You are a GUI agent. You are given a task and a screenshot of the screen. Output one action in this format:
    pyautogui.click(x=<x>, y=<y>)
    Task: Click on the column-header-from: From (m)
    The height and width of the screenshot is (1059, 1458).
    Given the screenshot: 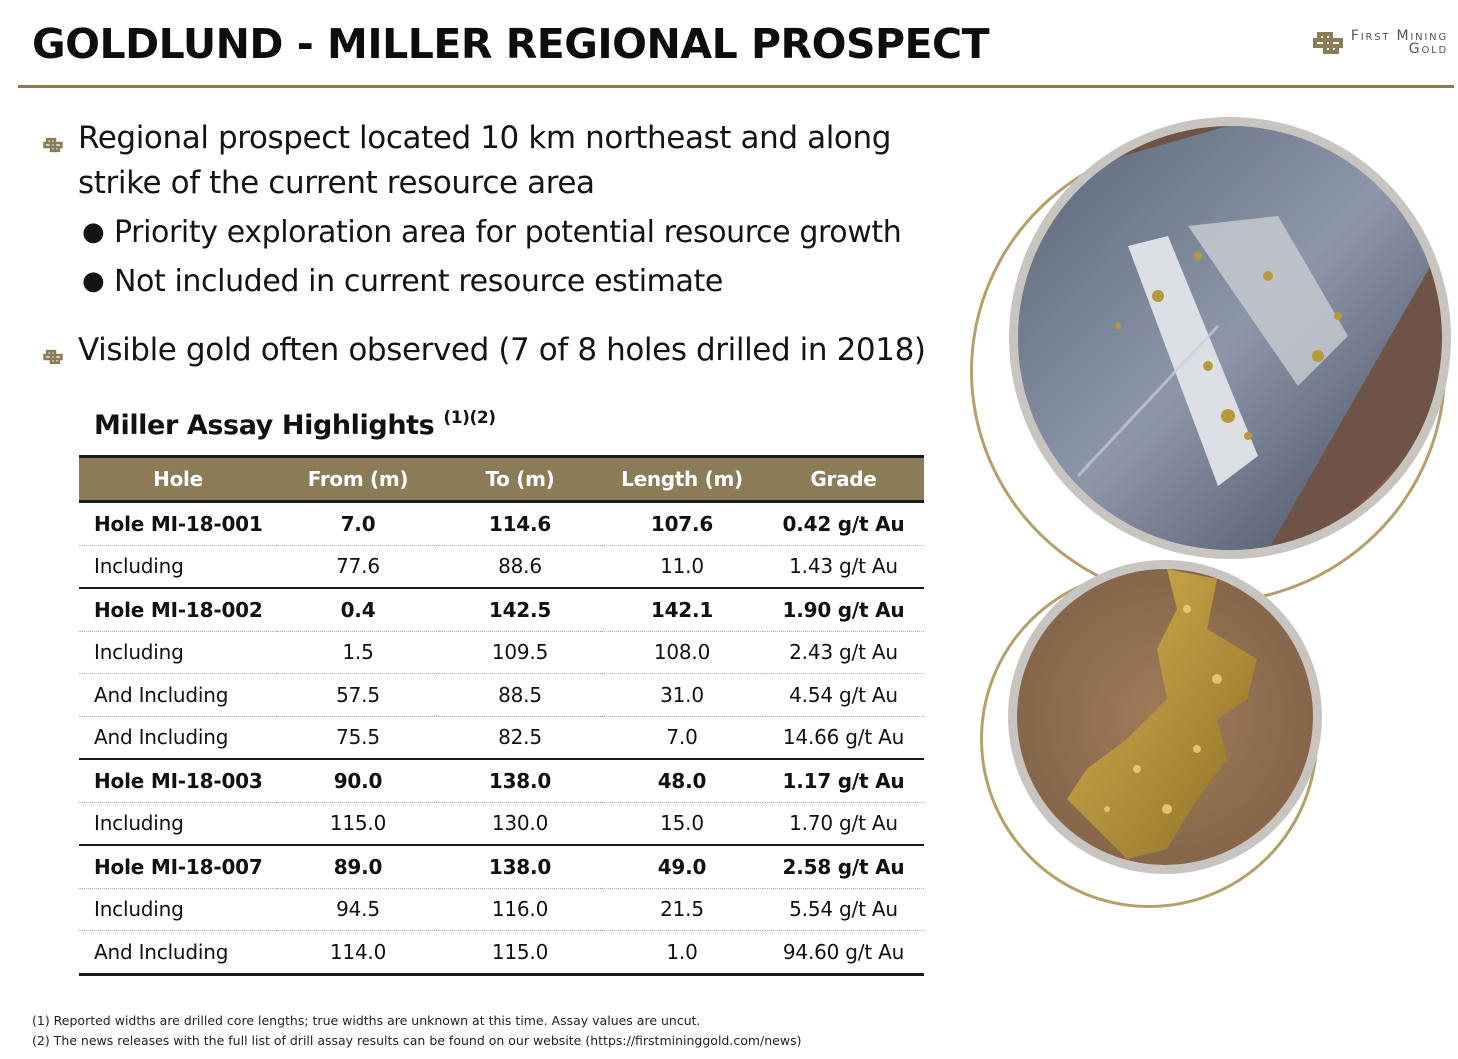 What is the action you would take?
    pyautogui.click(x=358, y=479)
    